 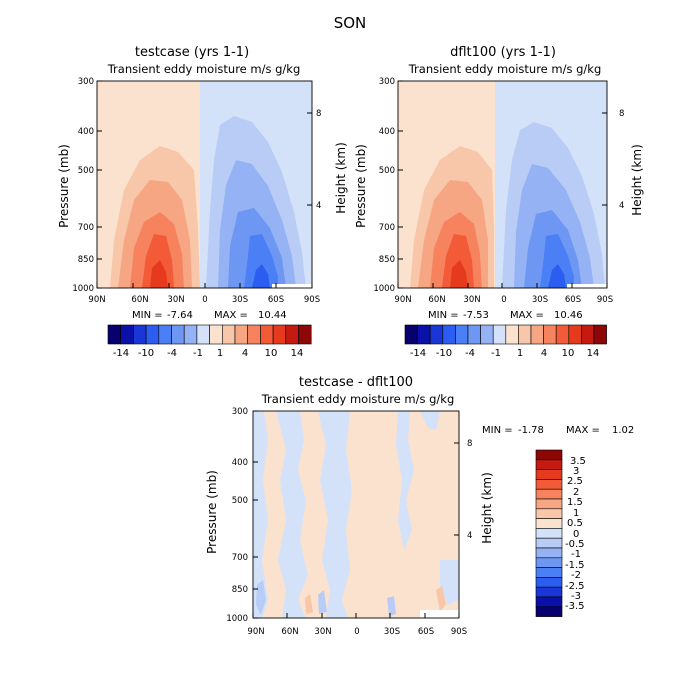 What do you see at coordinates (175, 300) in the screenshot?
I see `x-tick-label: 30N` at bounding box center [175, 300].